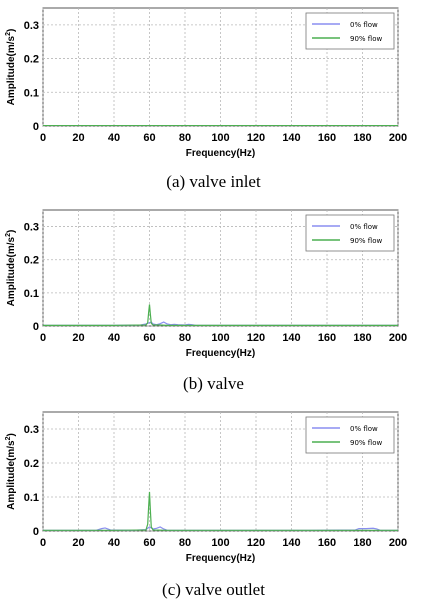 This screenshot has width=427, height=608. What do you see at coordinates (213, 181) in the screenshot?
I see `caption-valve-inlet: (a) valve inlet` at bounding box center [213, 181].